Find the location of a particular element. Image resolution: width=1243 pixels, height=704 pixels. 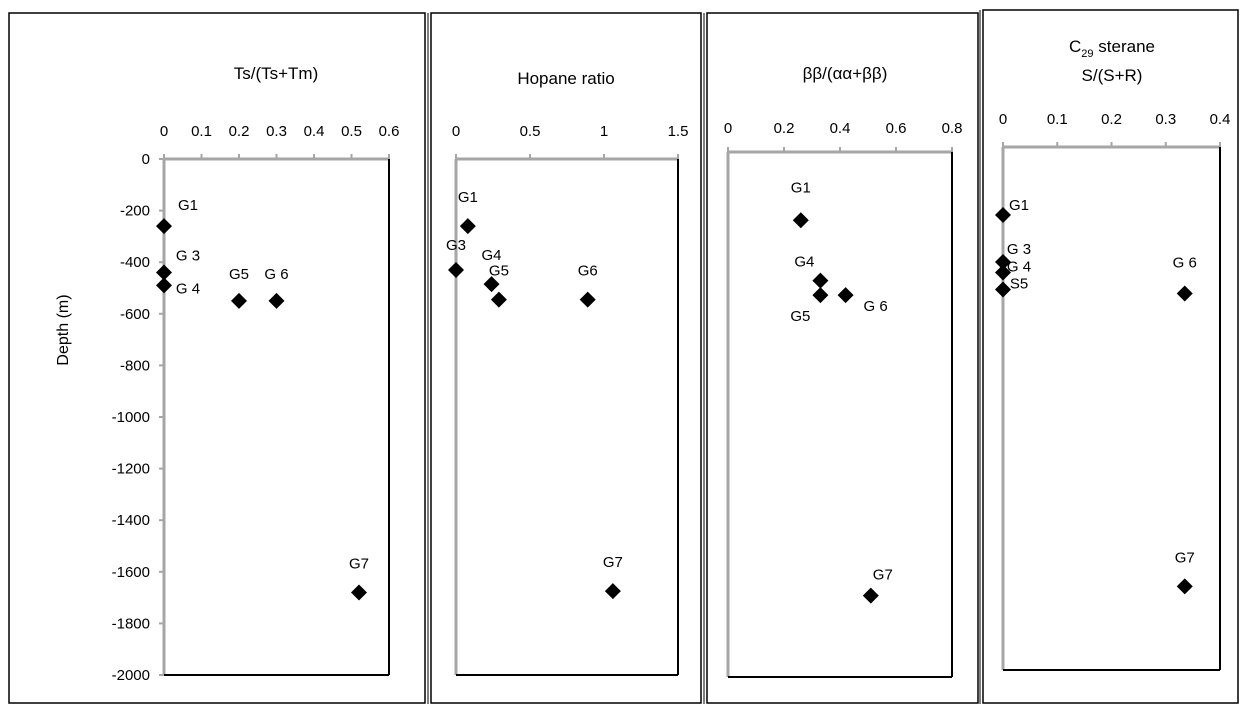

y-tick-label: -2000 is located at coordinates (131, 675).